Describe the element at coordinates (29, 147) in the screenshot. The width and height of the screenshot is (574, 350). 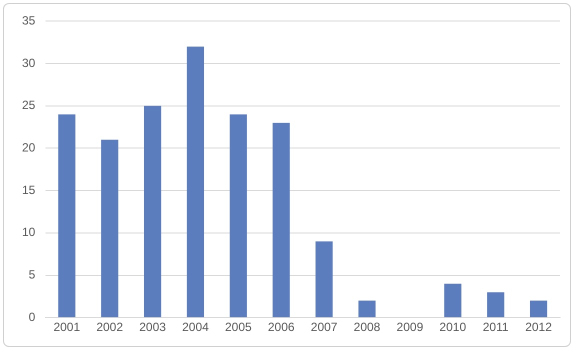
I see `y-tick-label: 20` at that location.